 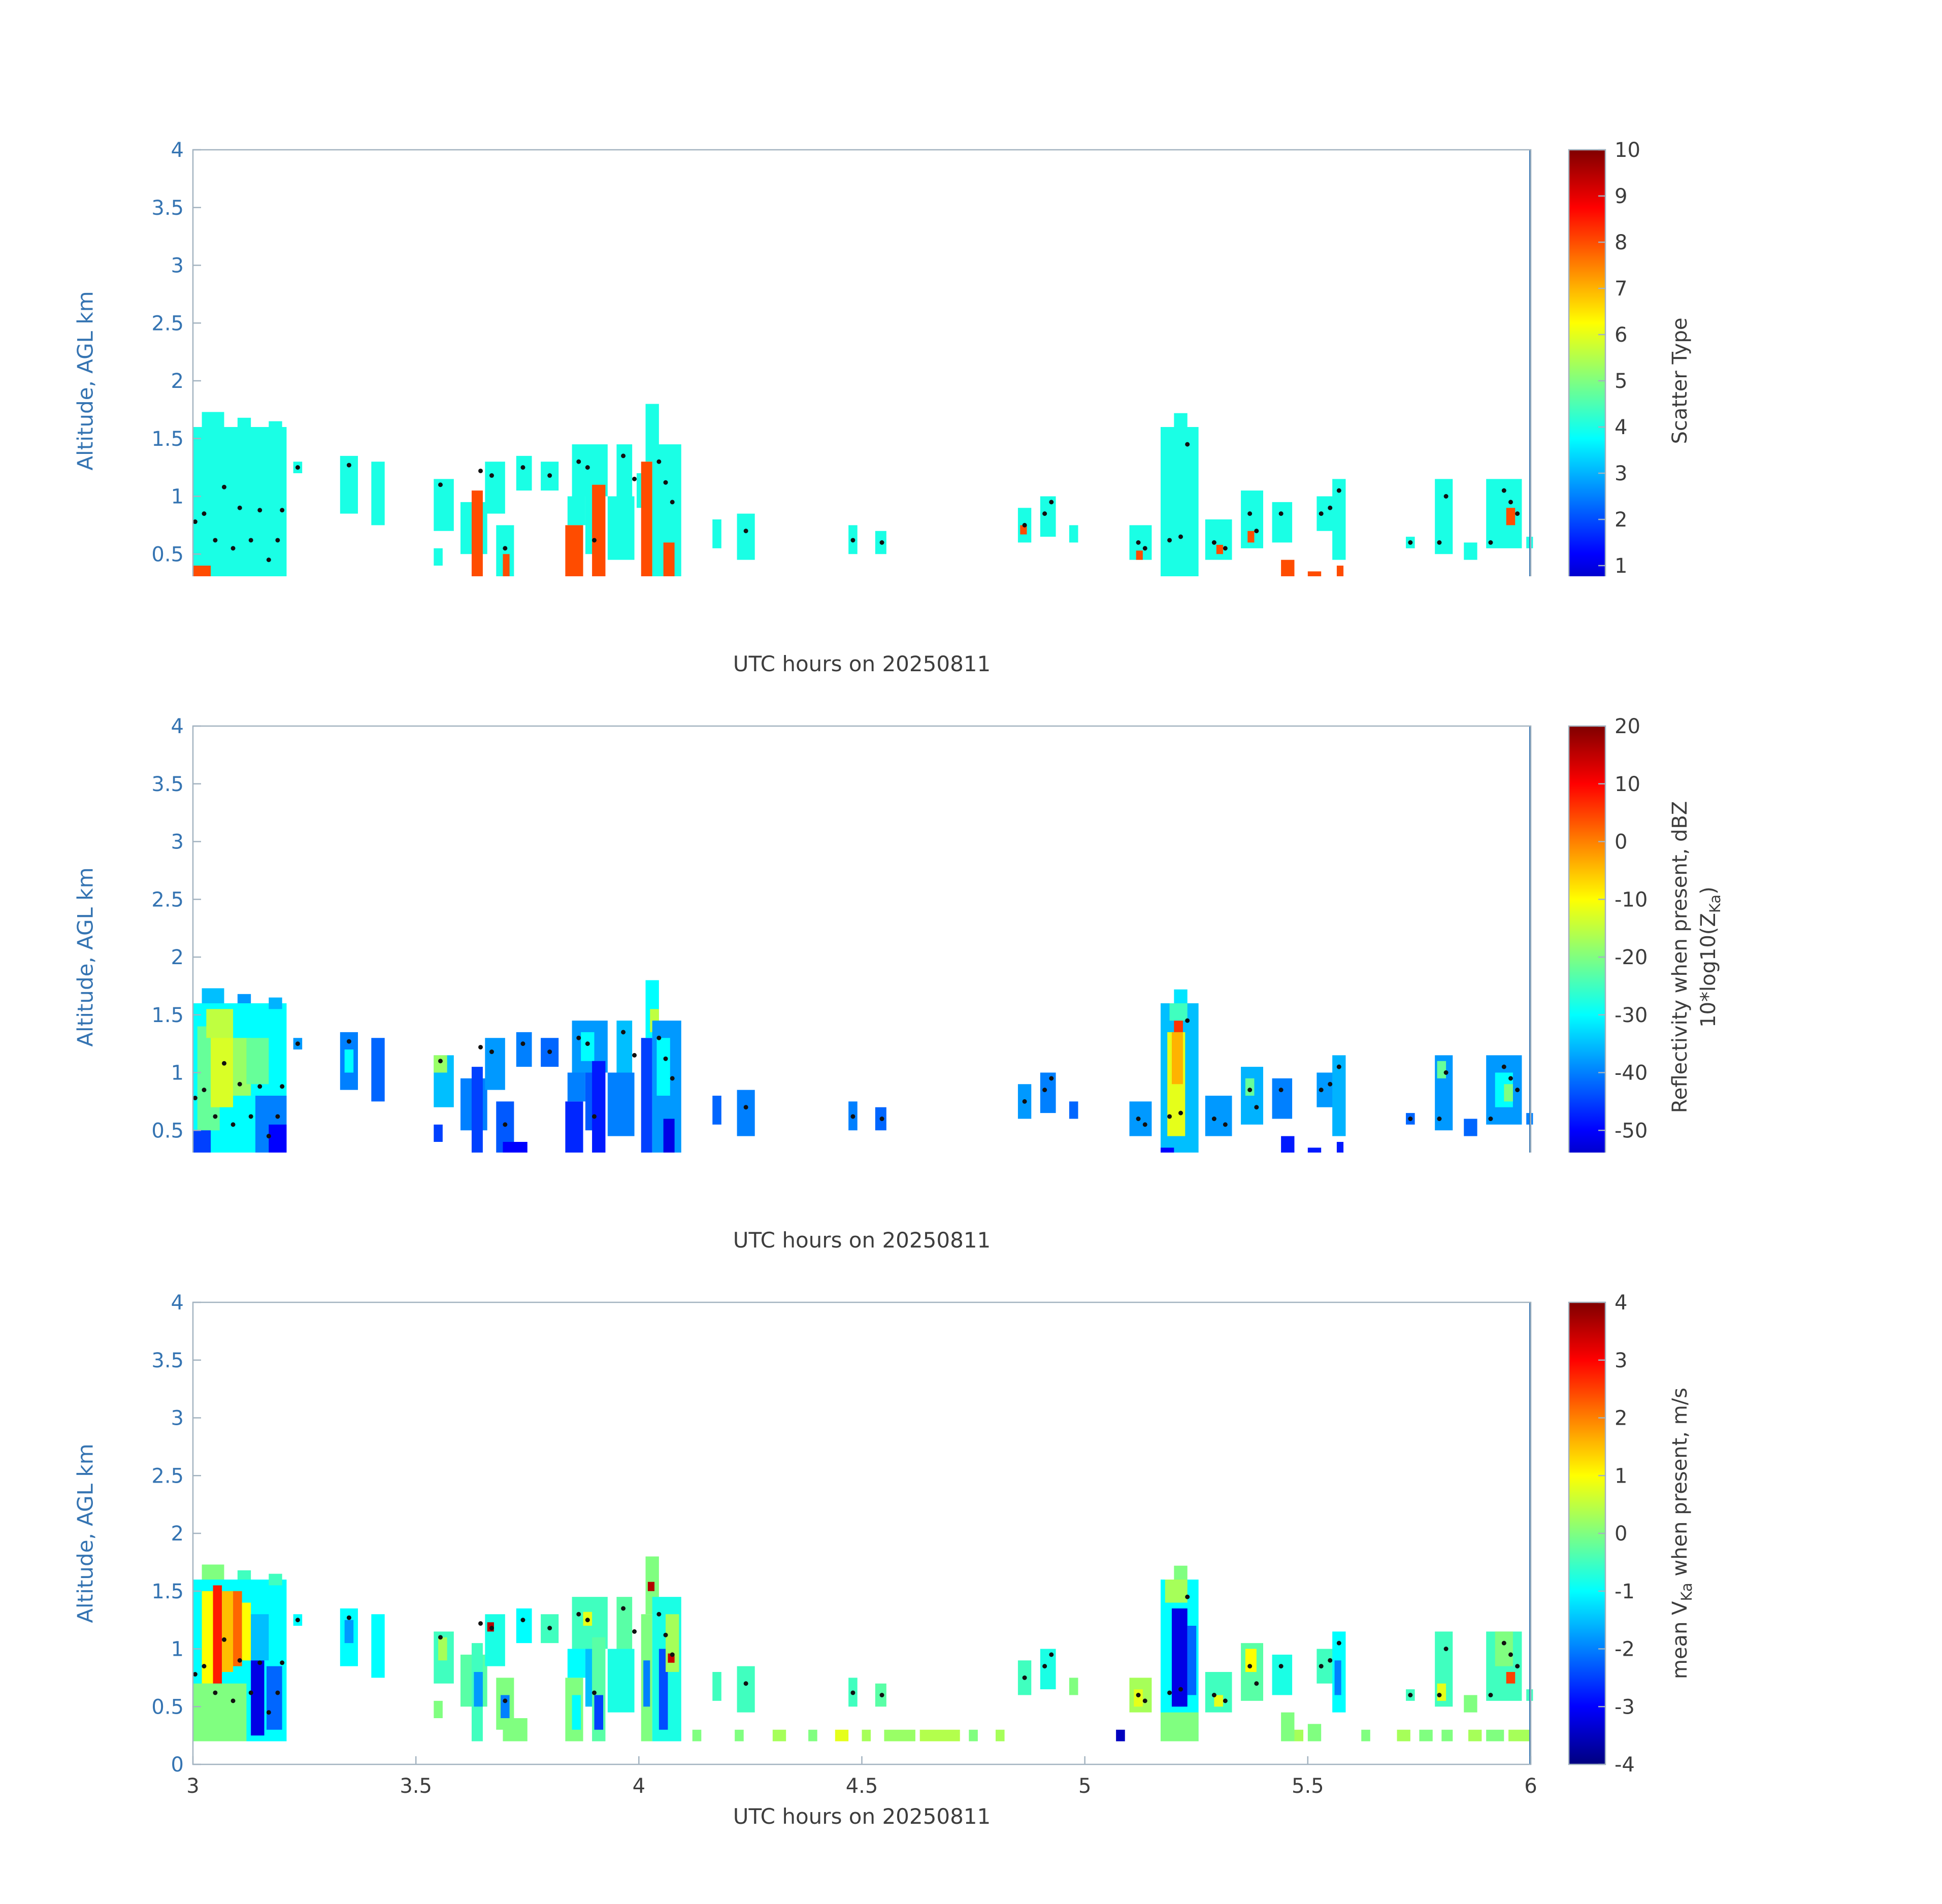 What do you see at coordinates (1625, 1707) in the screenshot?
I see `colorbar-tick-label: -3` at bounding box center [1625, 1707].